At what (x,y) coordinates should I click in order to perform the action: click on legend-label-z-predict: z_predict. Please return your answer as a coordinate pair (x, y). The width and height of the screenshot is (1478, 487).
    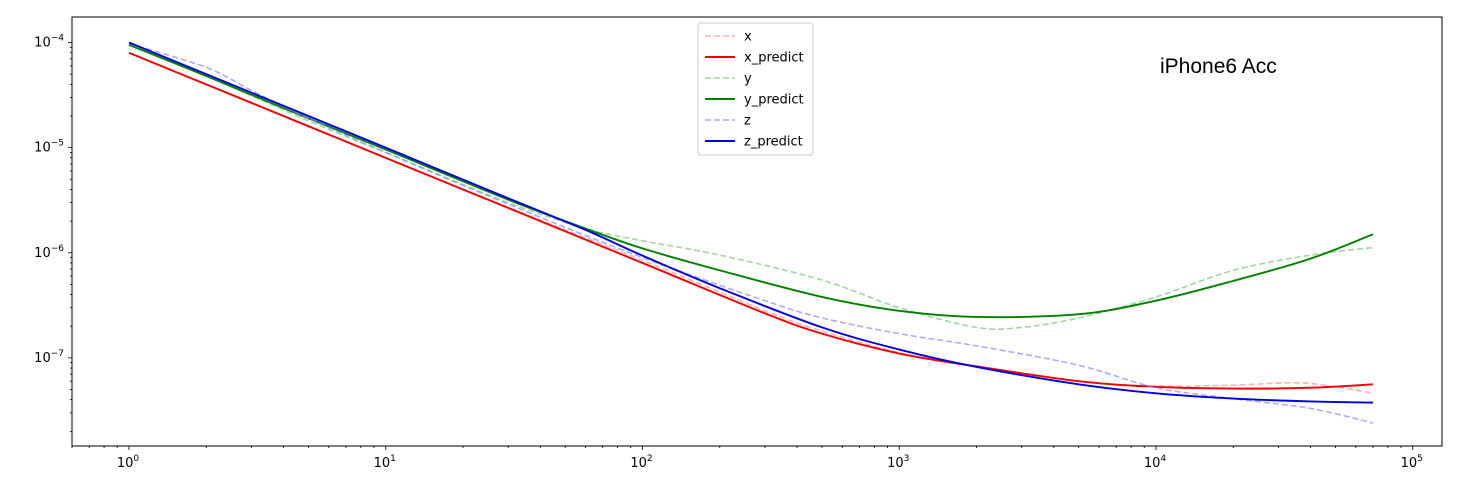
    Looking at the image, I should click on (773, 142).